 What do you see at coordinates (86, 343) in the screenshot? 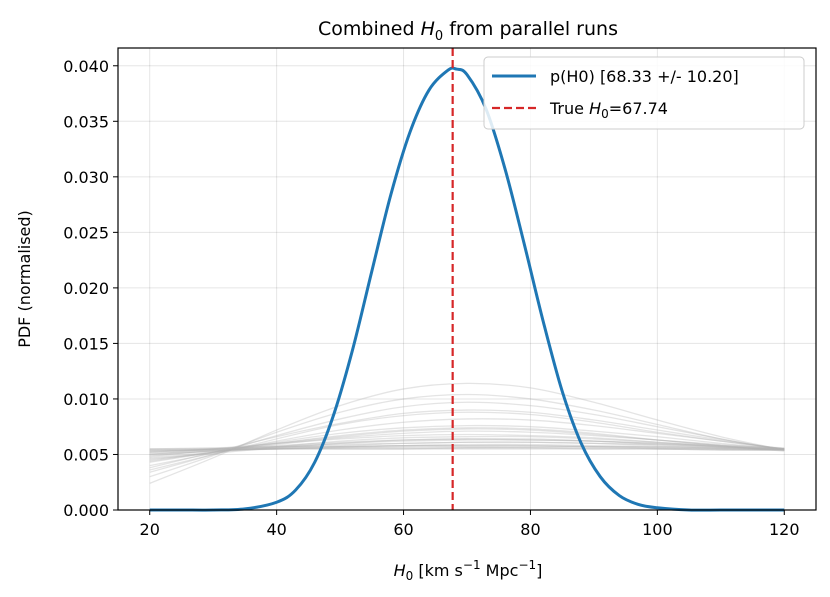
I see `y-tick-label: 0.015` at bounding box center [86, 343].